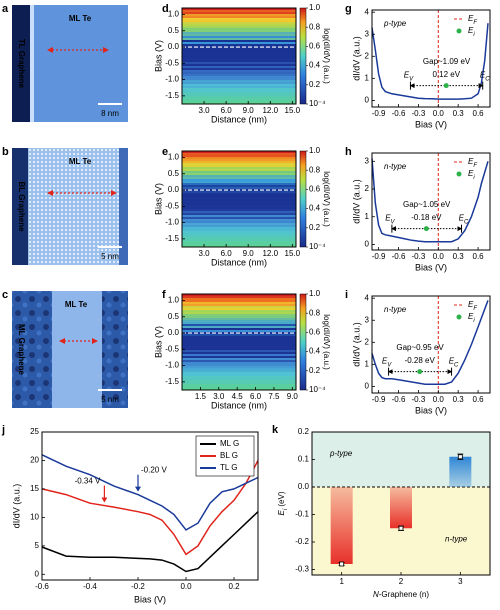  What do you see at coordinates (460, 457) in the screenshot?
I see `value-marker` at bounding box center [460, 457].